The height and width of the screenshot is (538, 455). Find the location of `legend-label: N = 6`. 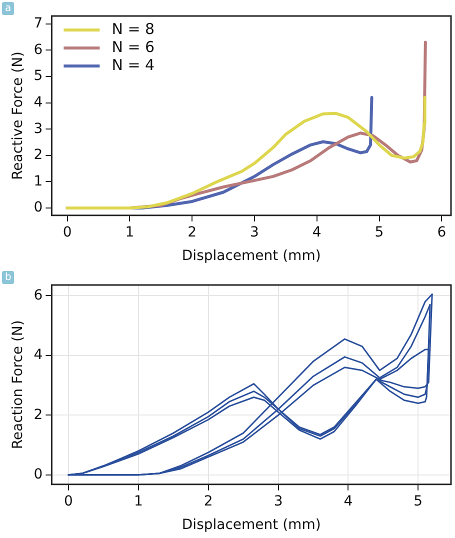

legend-label: N = 6 is located at coordinates (133, 47).